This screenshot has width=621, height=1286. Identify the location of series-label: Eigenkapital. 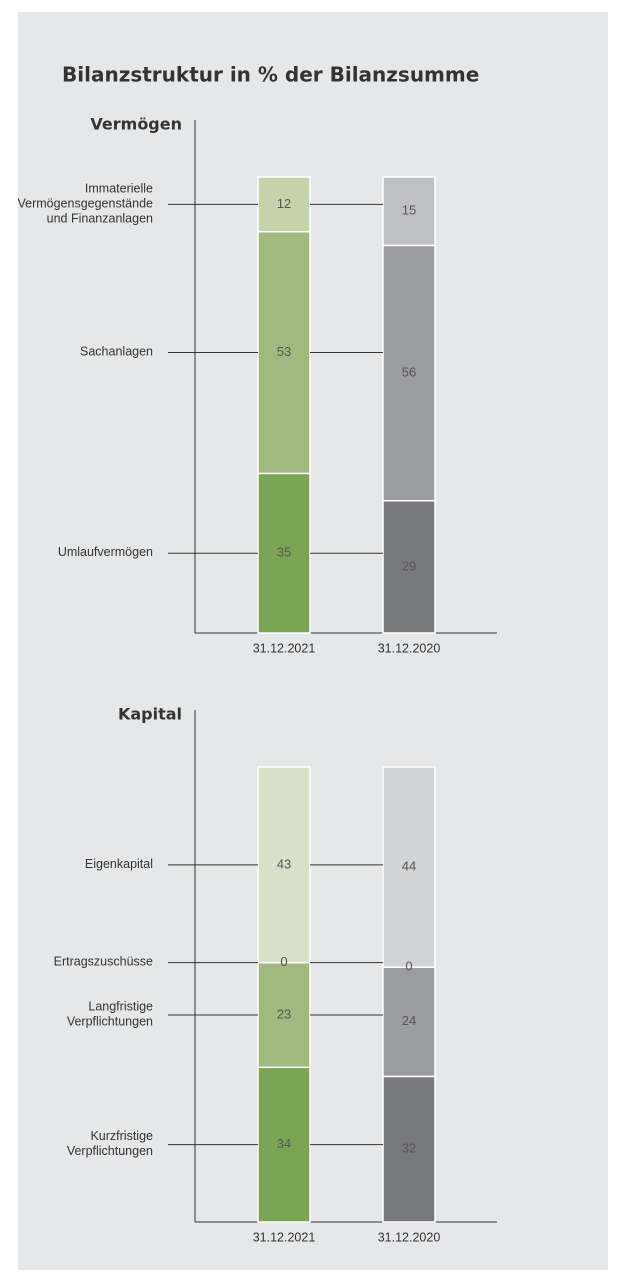
(119, 864).